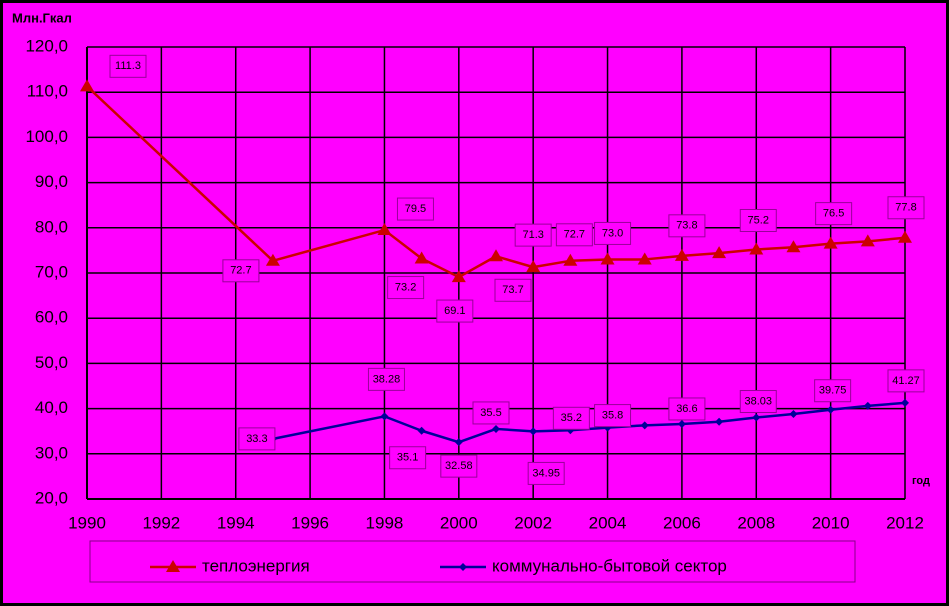  I want to click on x-tick-label: 1994, so click(236, 522).